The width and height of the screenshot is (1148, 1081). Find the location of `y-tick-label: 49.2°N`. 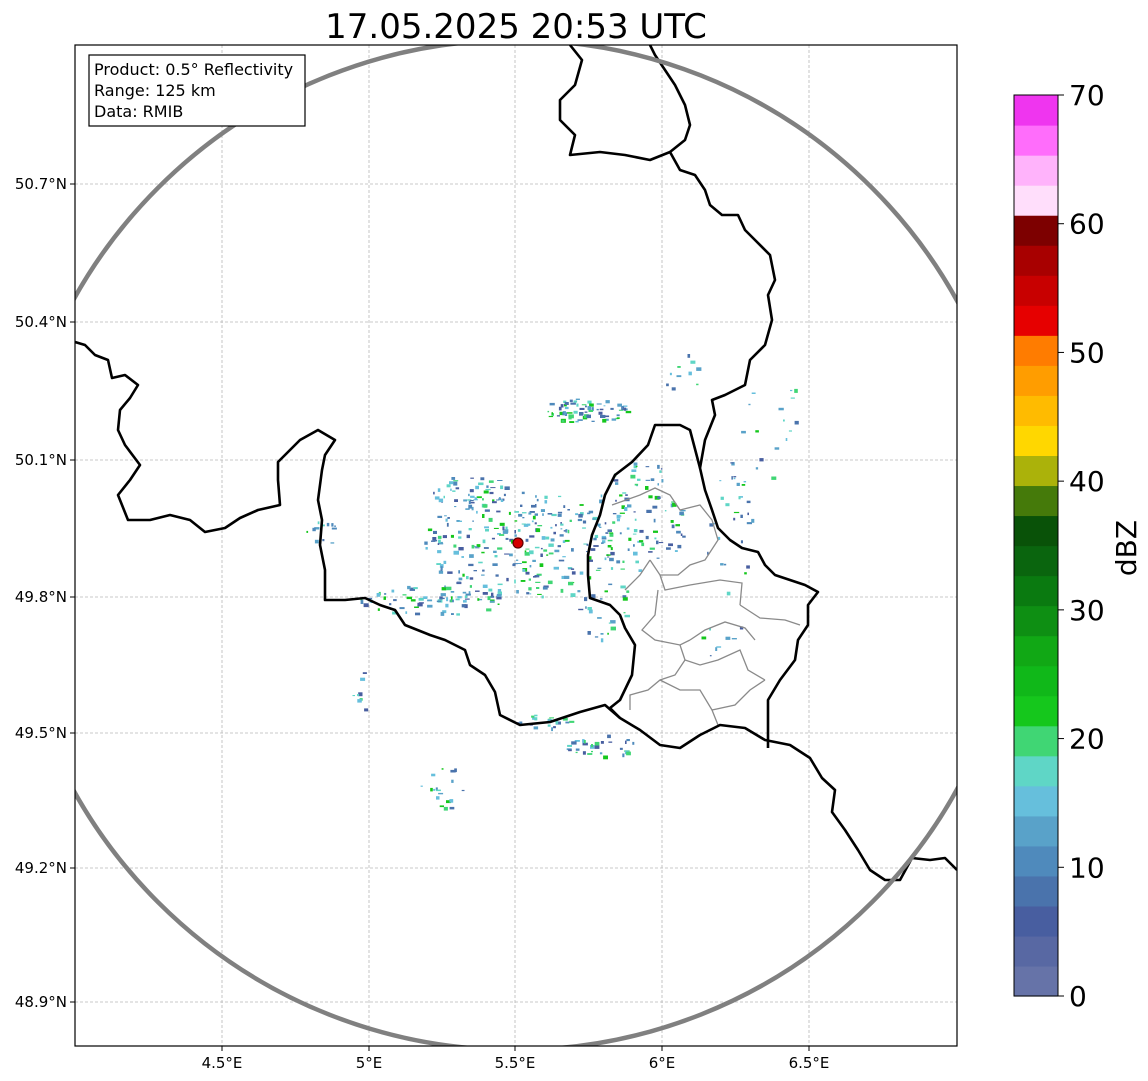

y-tick-label: 49.2°N is located at coordinates (41, 868).